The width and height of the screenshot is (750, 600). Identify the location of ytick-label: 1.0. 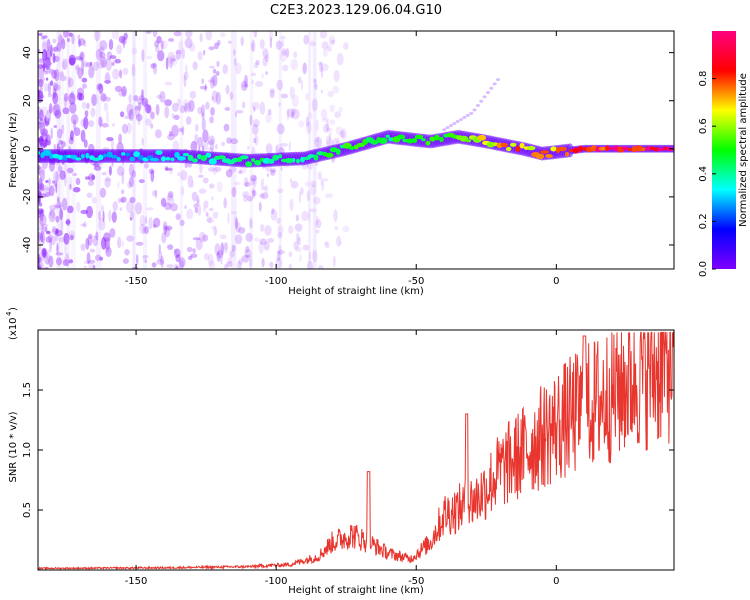
(27, 450).